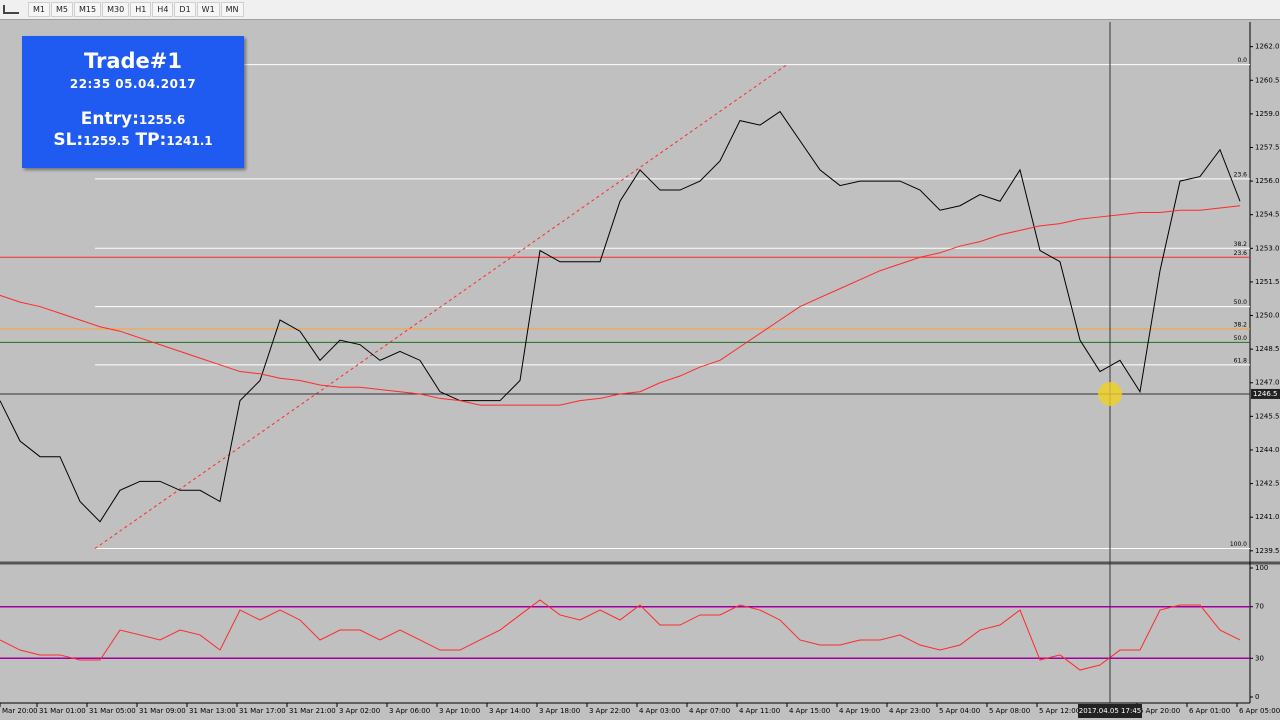 The image size is (1280, 720). What do you see at coordinates (106, 141) in the screenshot?
I see `sl-value: 1259.5` at bounding box center [106, 141].